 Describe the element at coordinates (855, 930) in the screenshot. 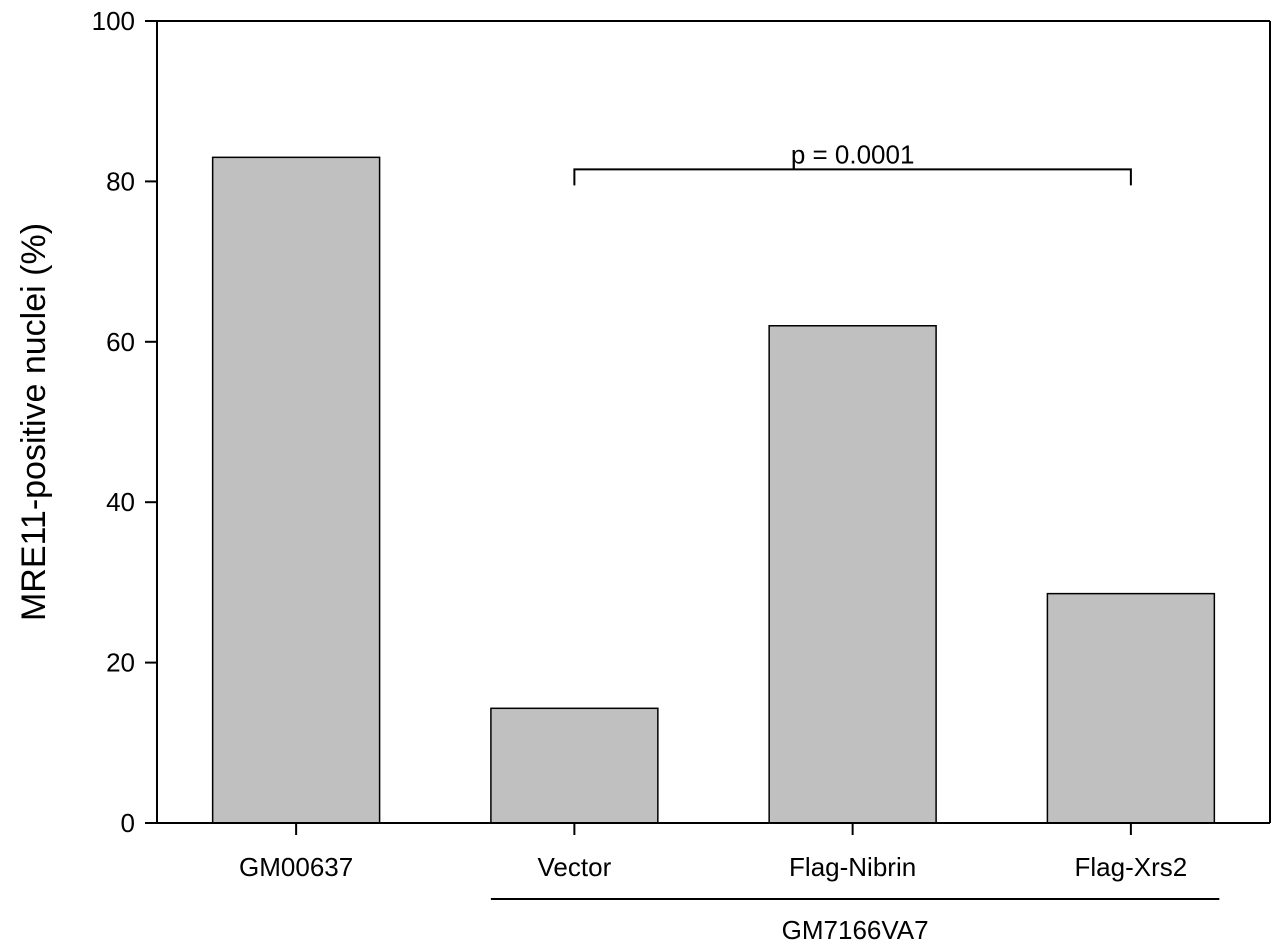

I see `group-label: GM7166VA7` at that location.